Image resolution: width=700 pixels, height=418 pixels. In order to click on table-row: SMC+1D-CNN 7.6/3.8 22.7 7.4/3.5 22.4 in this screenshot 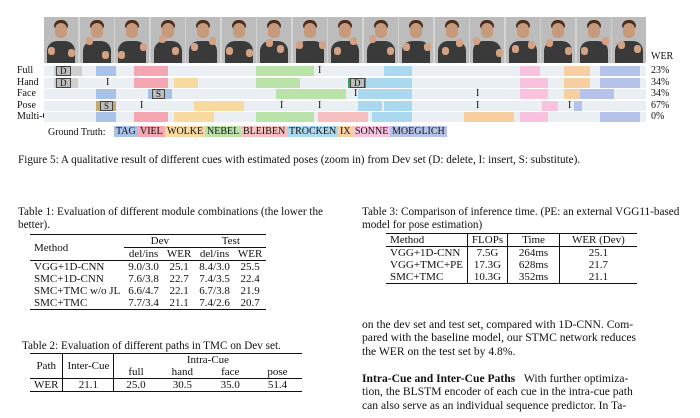, I will do `click(148, 279)`.